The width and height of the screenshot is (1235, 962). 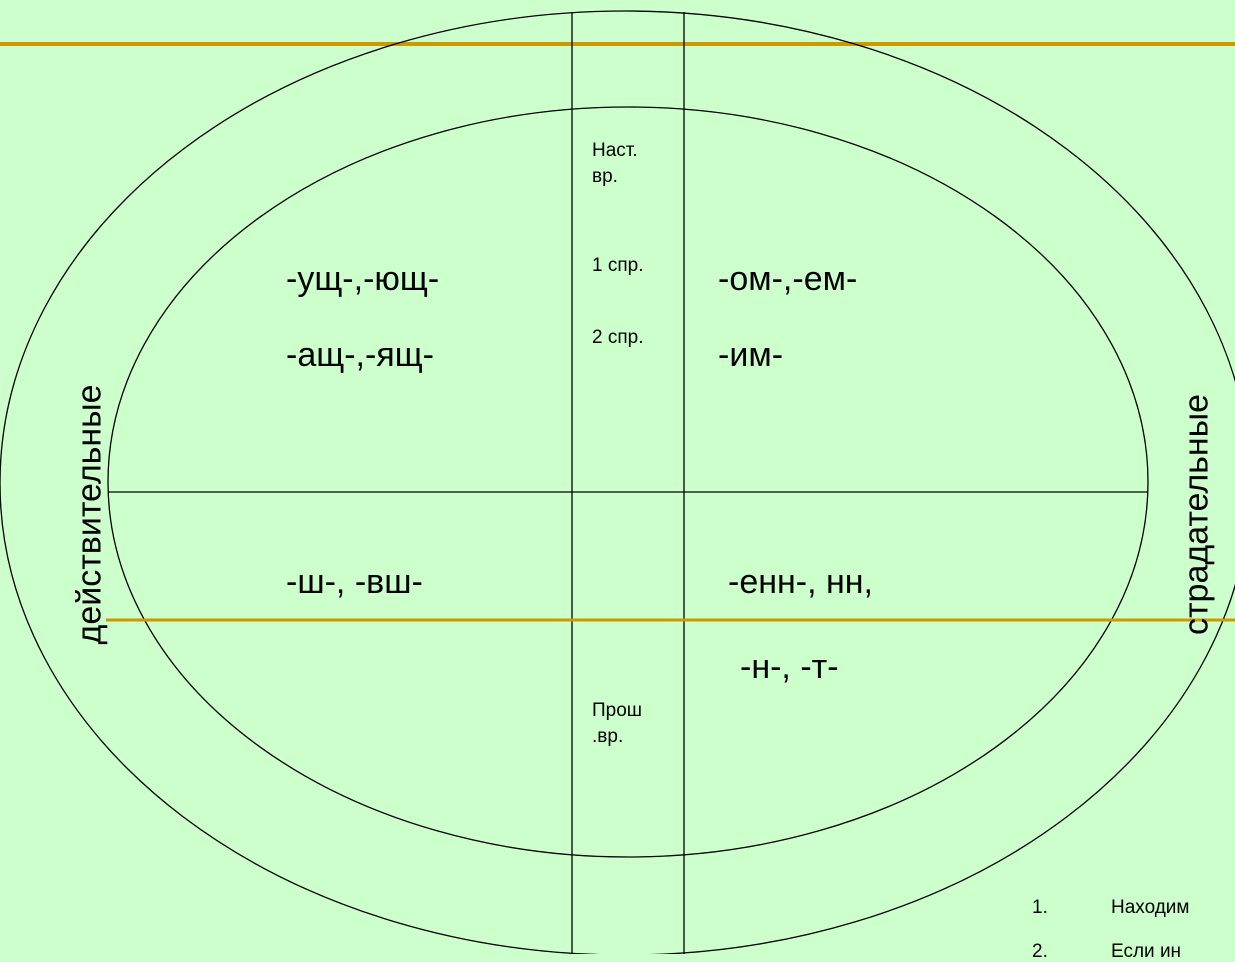 What do you see at coordinates (615, 151) in the screenshot?
I see `present-tense-line-1: Наст.` at bounding box center [615, 151].